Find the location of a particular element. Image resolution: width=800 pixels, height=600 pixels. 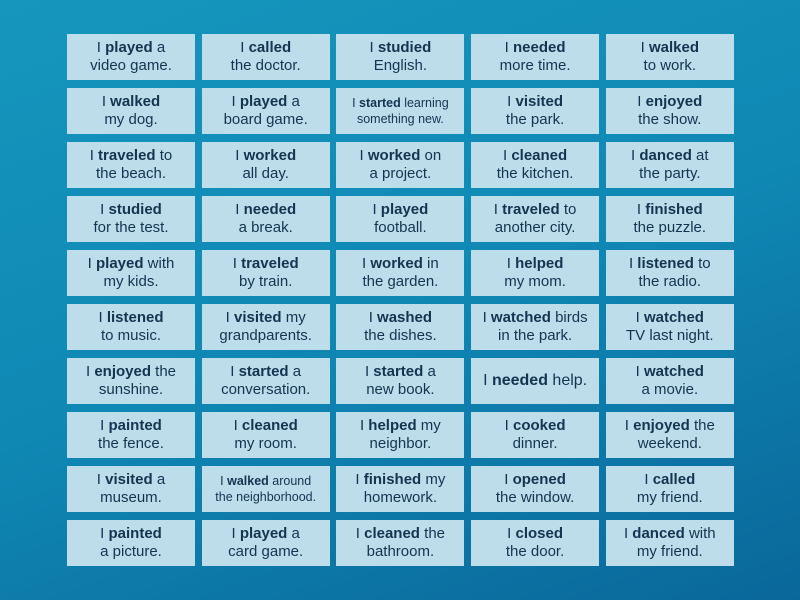

sentence-card: I worked on a project. is located at coordinates (400, 165).